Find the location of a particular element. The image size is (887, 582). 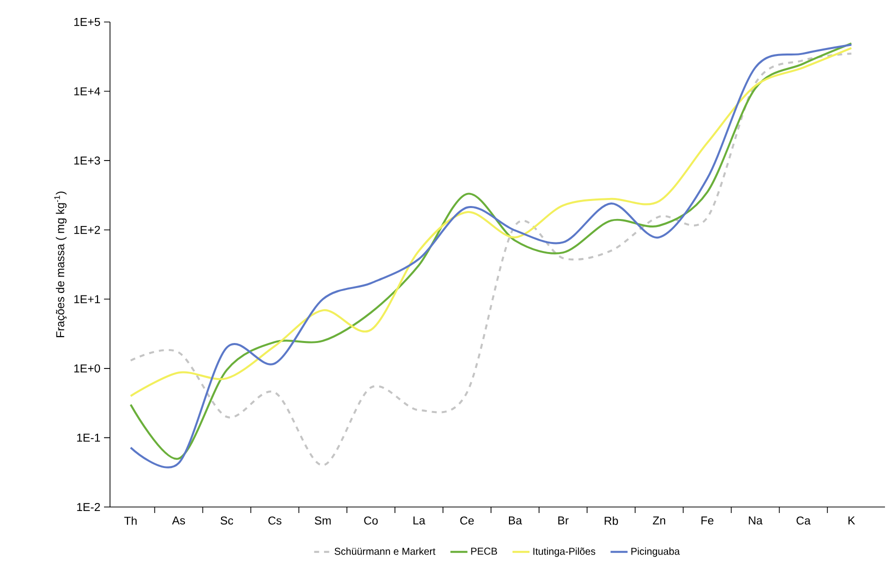

y-tick-label: 1E+4 is located at coordinates (87, 91).